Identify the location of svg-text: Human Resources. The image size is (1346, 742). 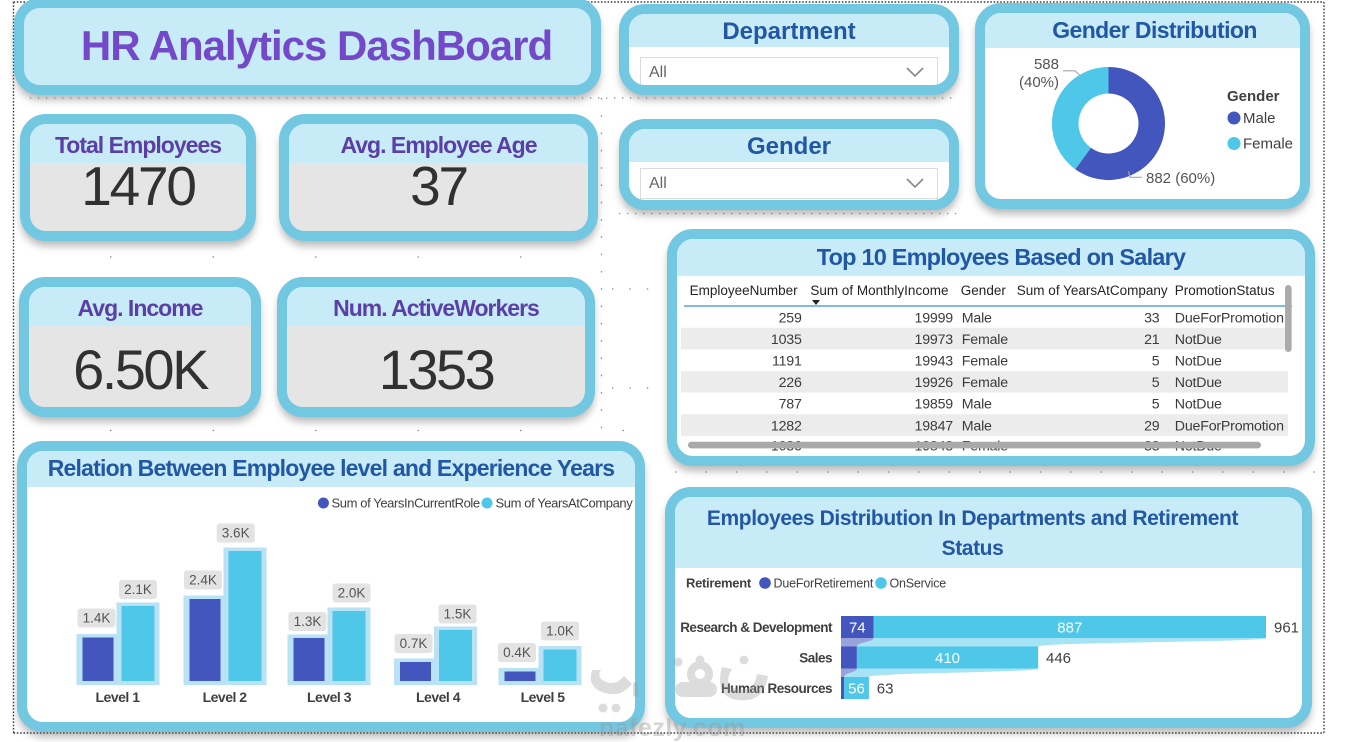
(776, 688).